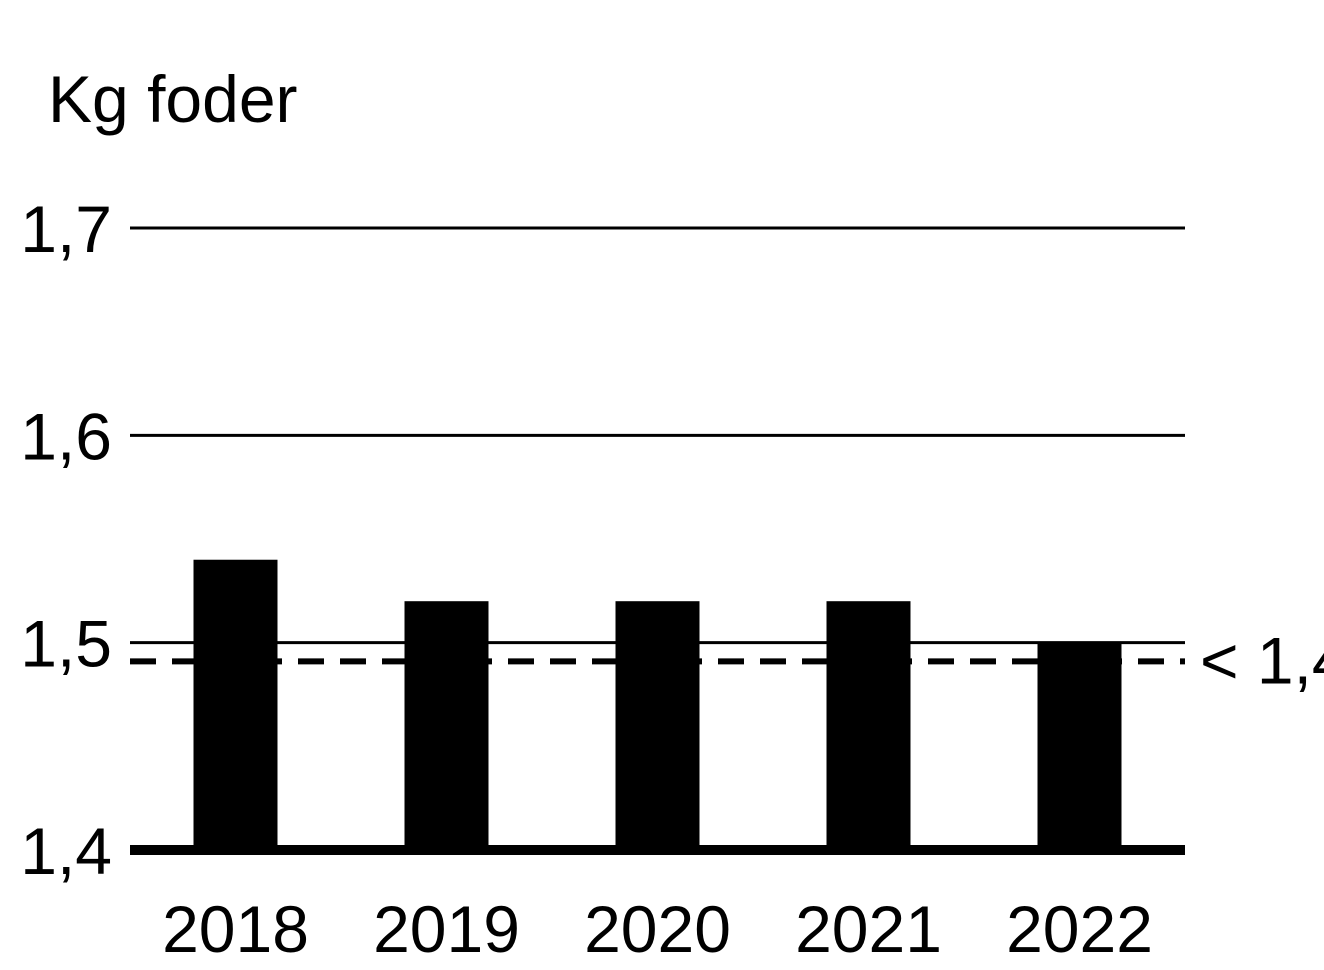 The image size is (1324, 970). What do you see at coordinates (173, 99) in the screenshot?
I see `y-axis-label: Kg foder` at bounding box center [173, 99].